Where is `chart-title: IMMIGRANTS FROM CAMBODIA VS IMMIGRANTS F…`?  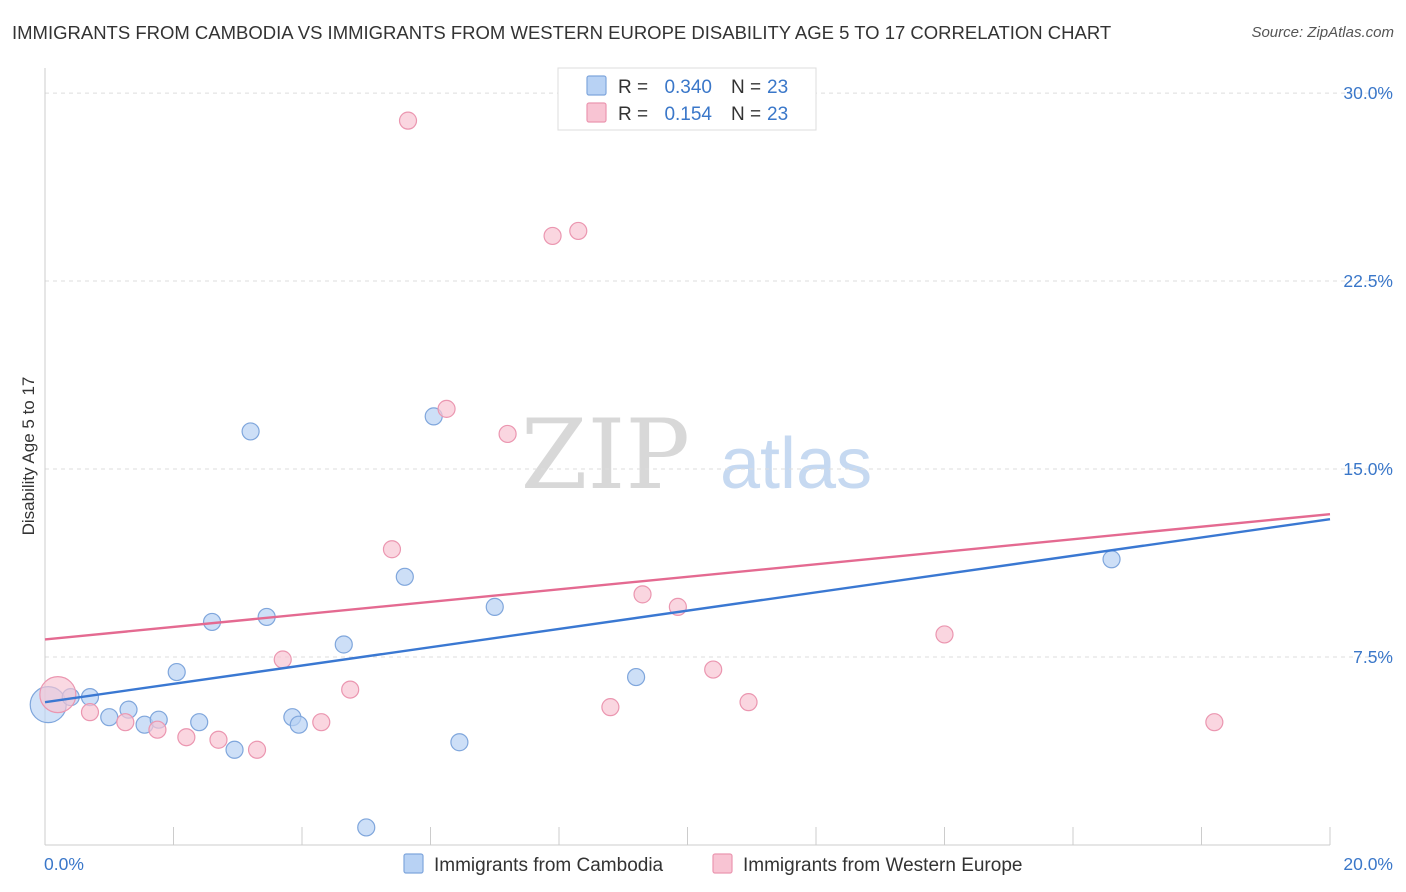
chart-title: IMMIGRANTS FROM CAMBODIA VS IMMIGRANTS F… is located at coordinates (562, 32).